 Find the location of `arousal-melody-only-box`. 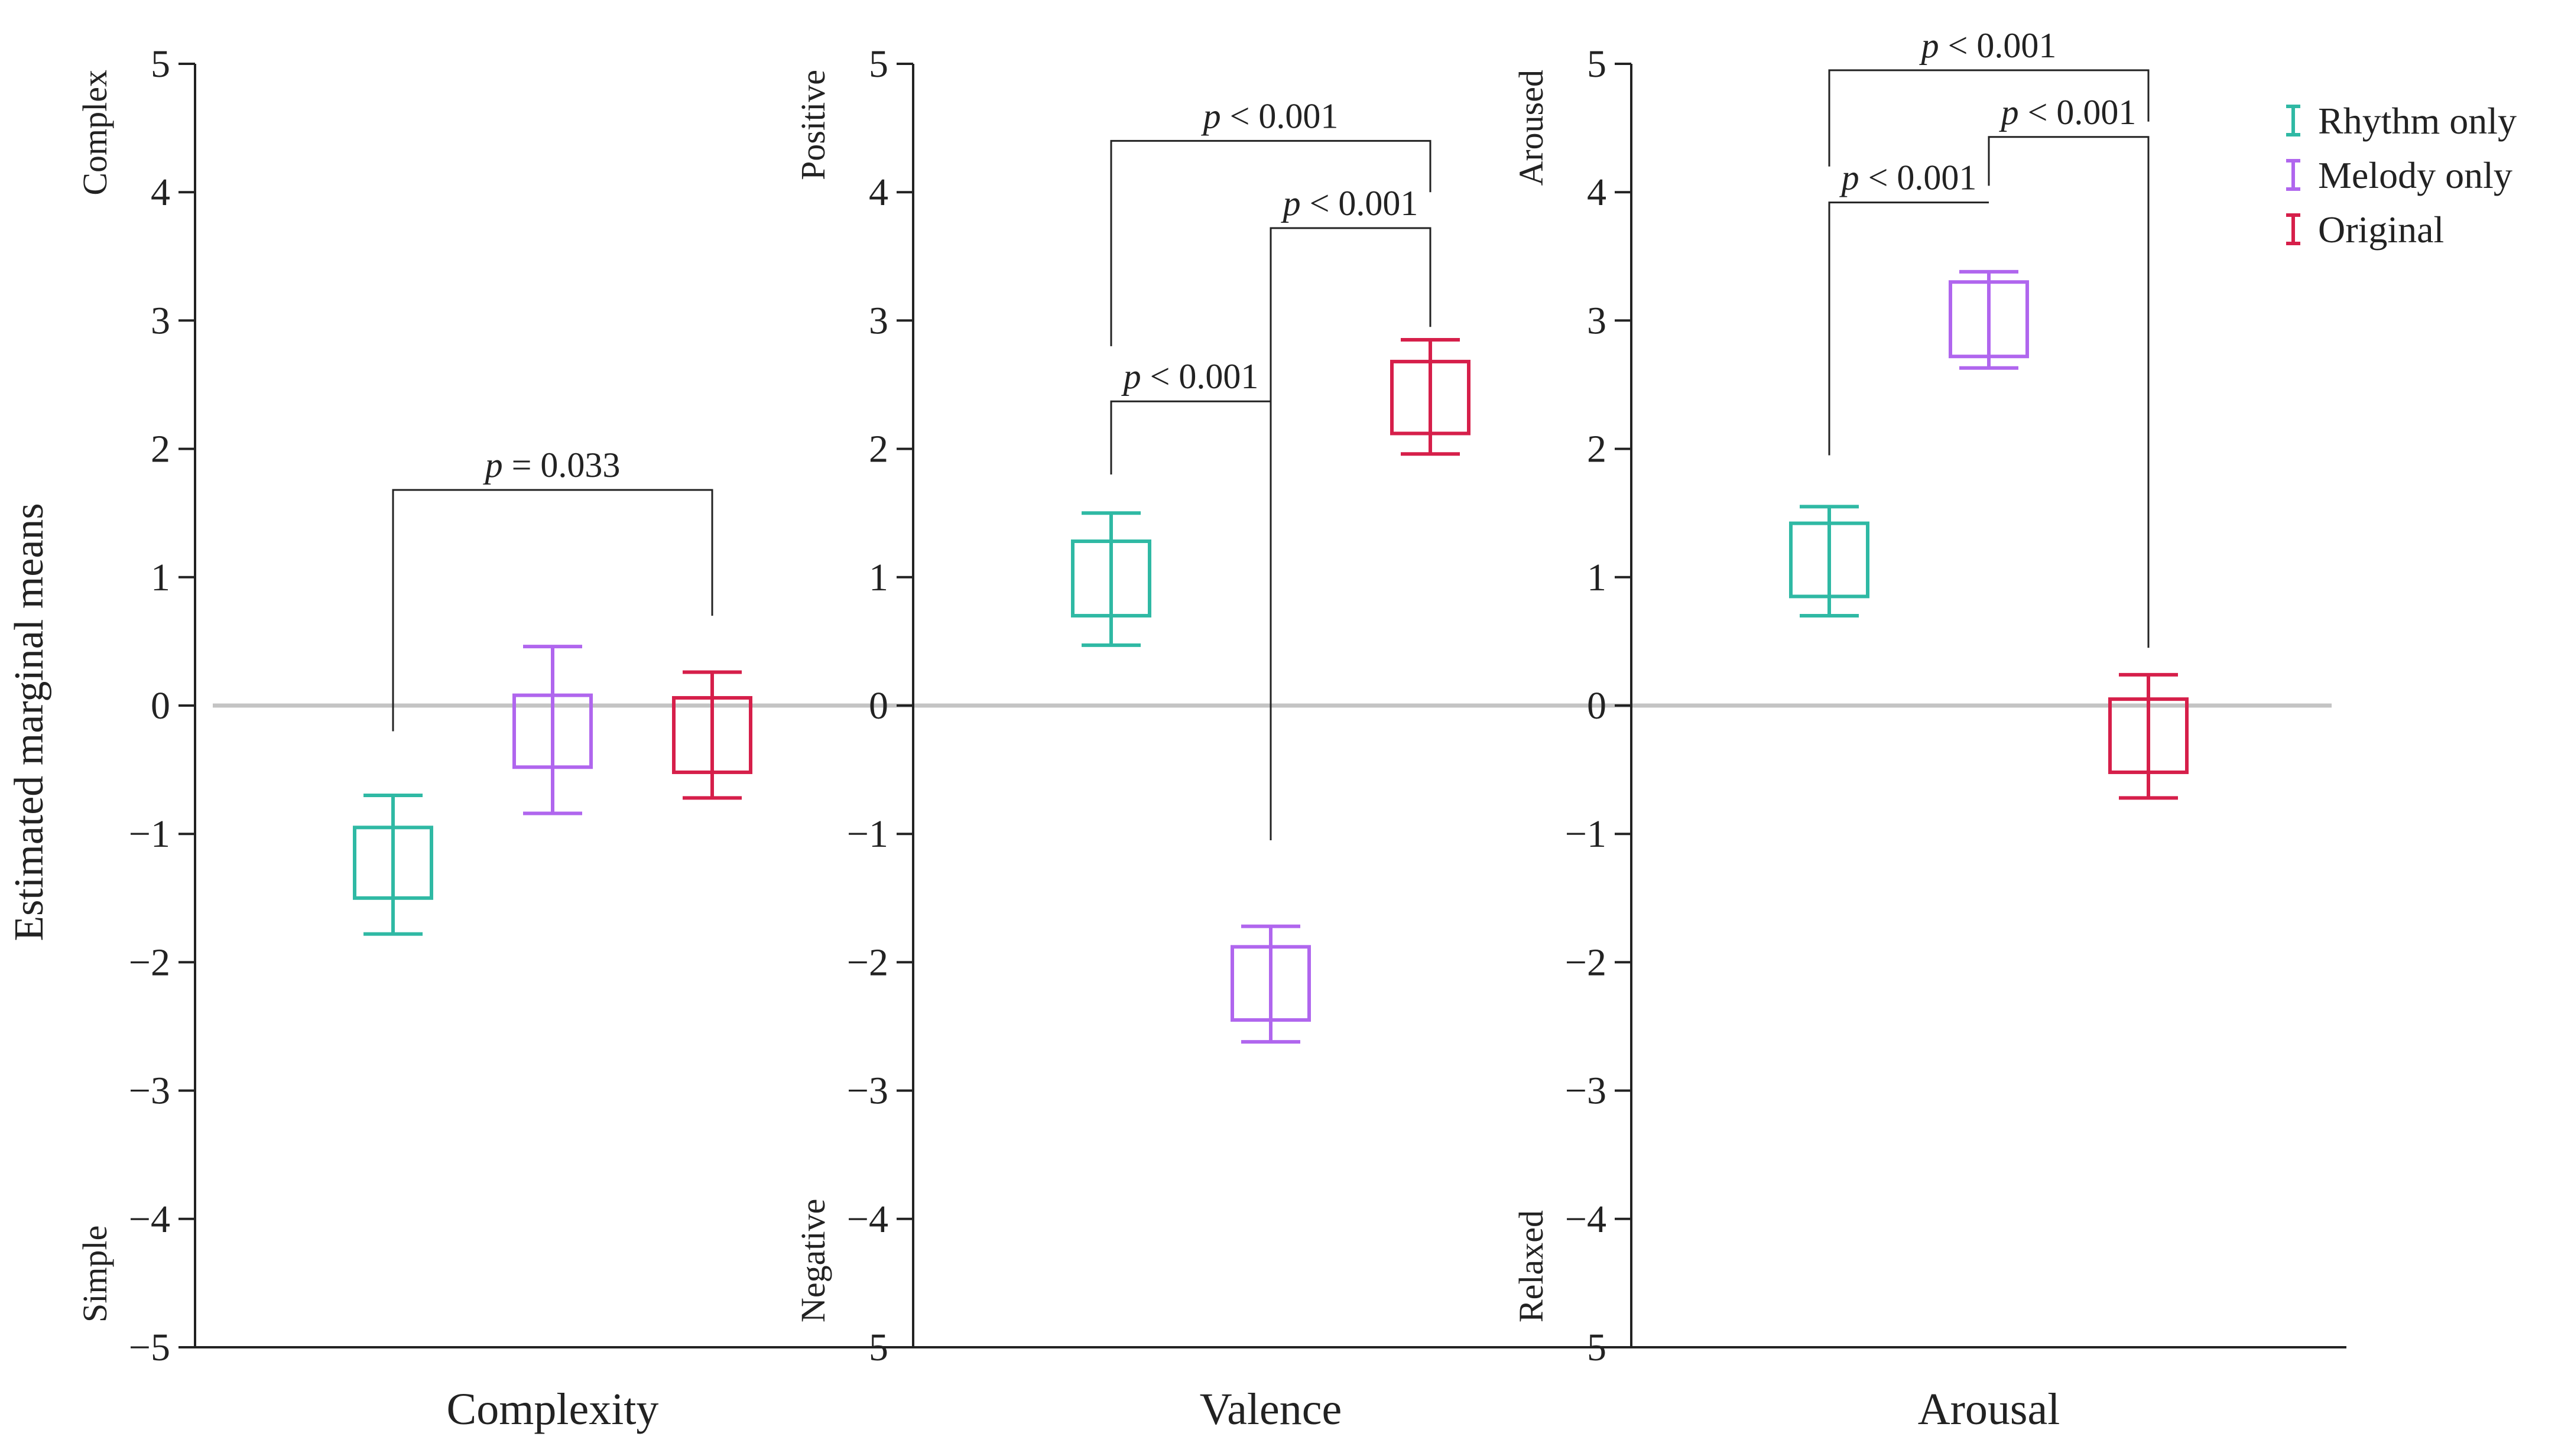

arousal-melody-only-box is located at coordinates (1989, 320).